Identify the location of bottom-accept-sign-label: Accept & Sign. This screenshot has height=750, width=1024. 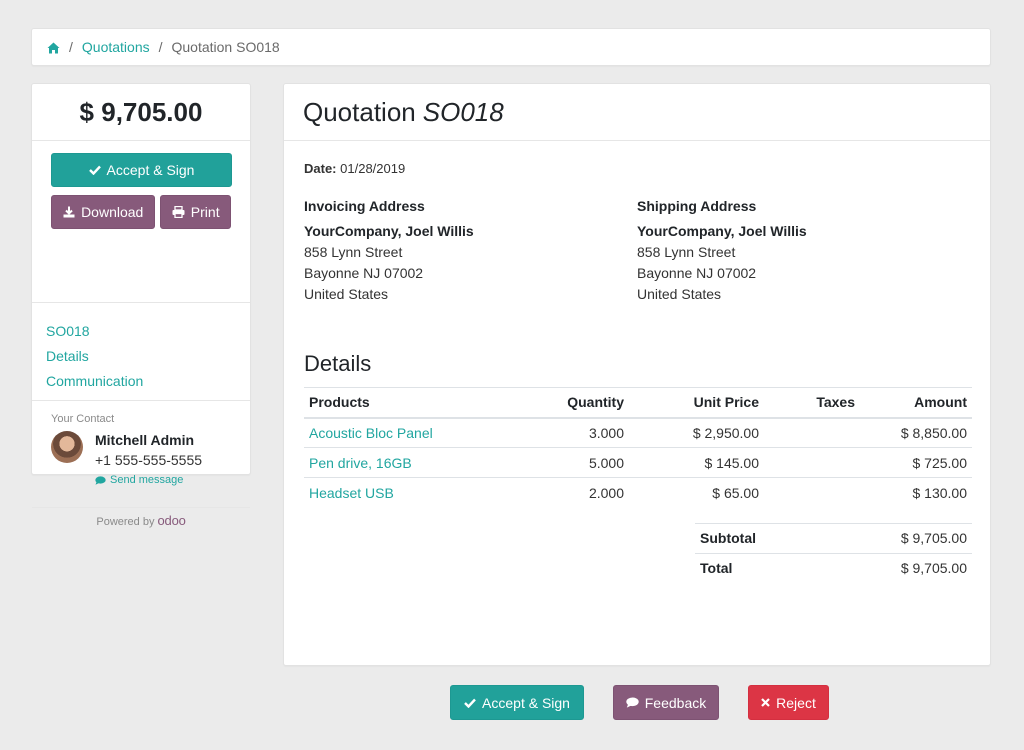
(526, 702).